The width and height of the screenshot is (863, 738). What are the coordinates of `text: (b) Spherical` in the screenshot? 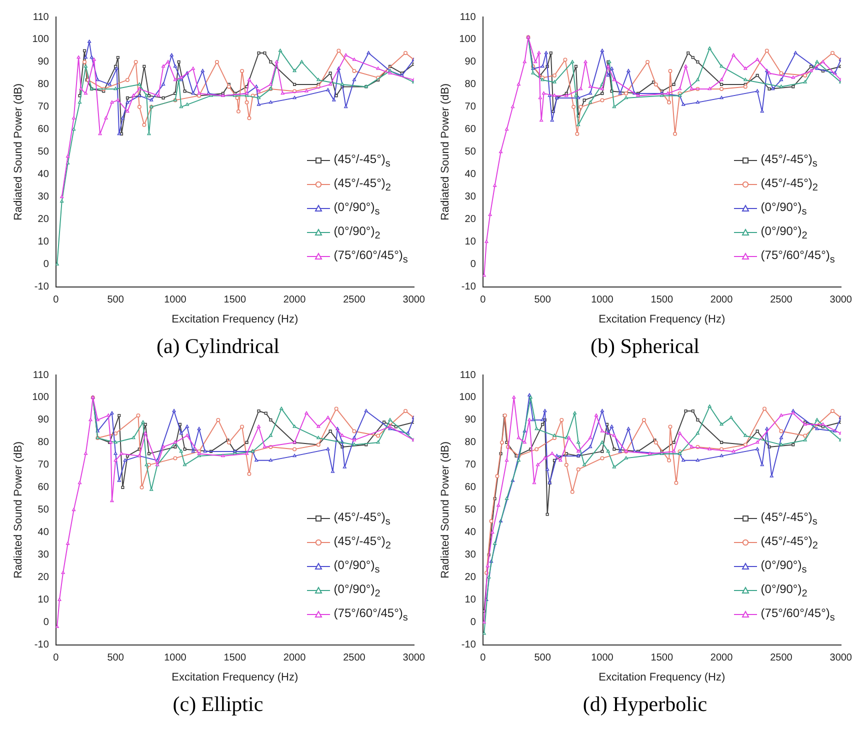 It's located at (645, 346).